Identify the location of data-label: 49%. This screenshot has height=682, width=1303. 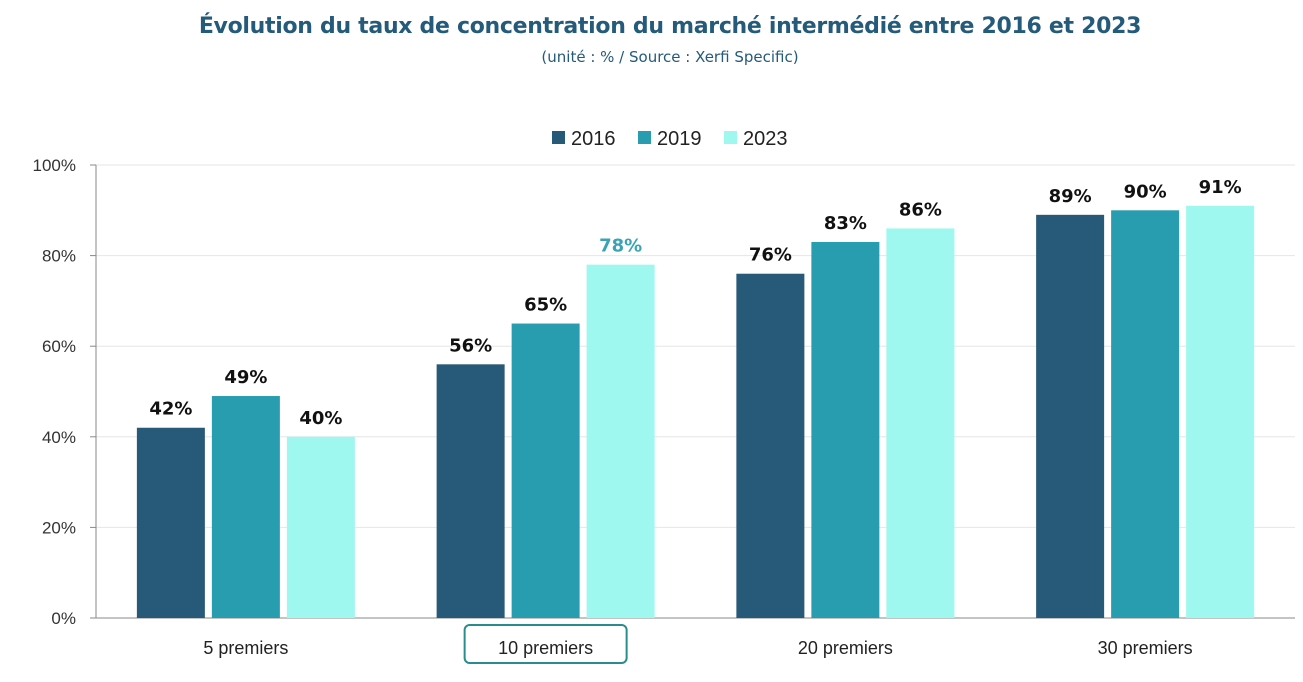
(245, 377).